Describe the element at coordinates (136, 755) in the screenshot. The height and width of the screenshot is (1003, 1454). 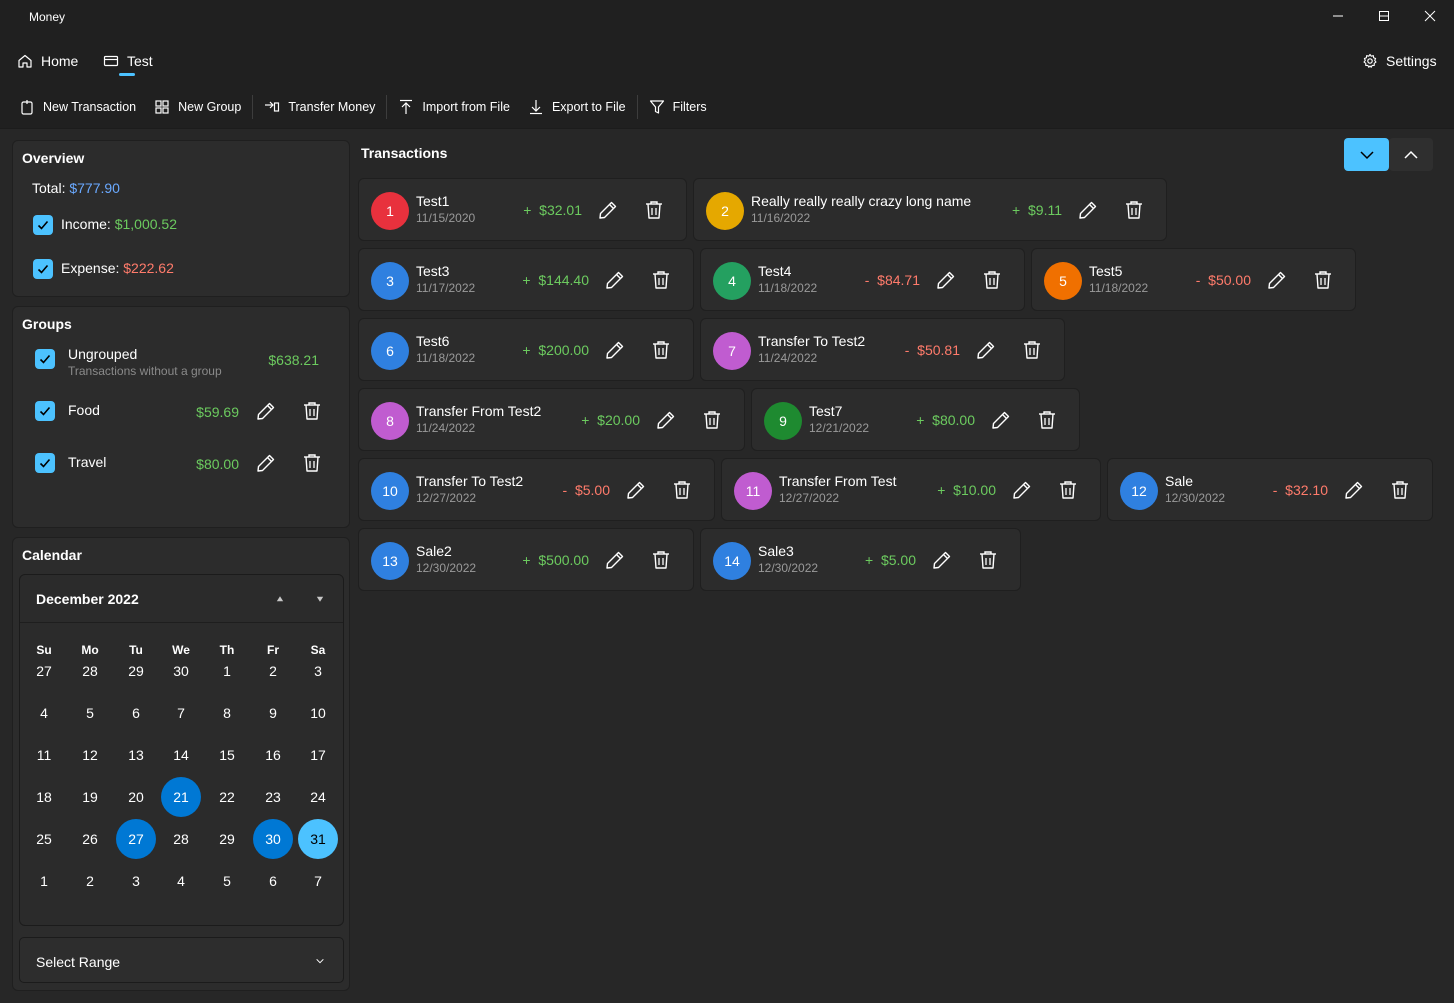
I see `calendar-day: 13` at that location.